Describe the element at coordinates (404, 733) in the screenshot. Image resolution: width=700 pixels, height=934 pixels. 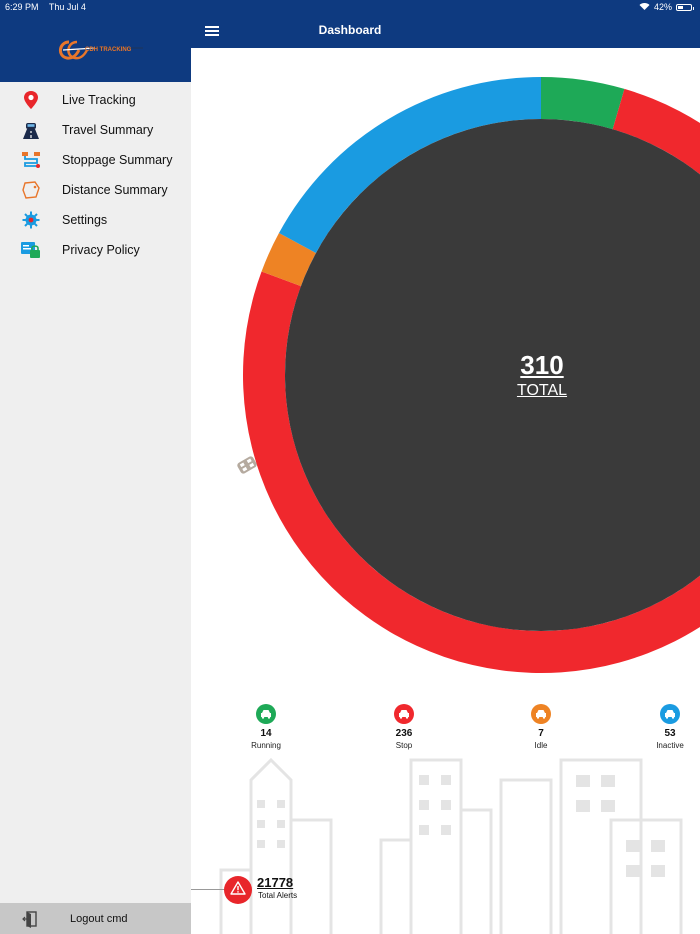
I see `status-count: 236` at that location.